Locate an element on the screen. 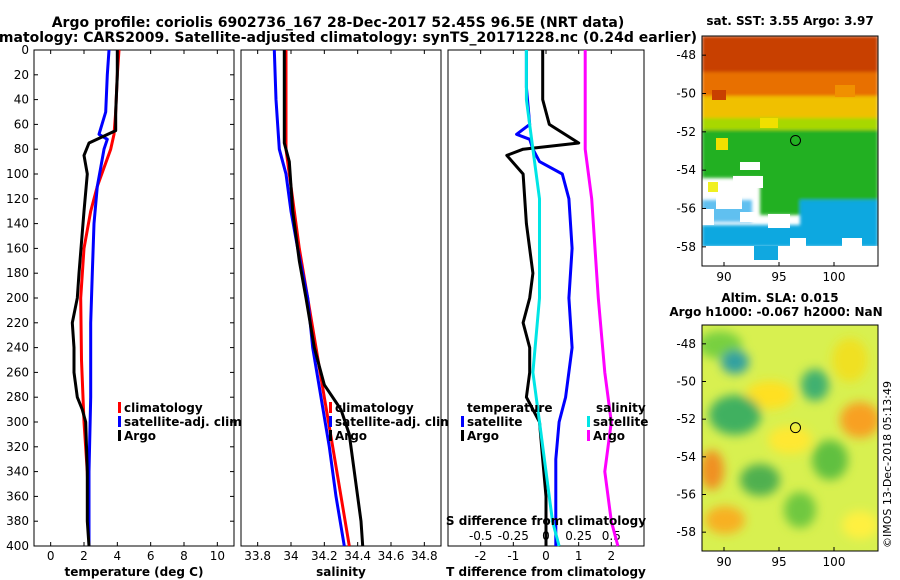  salinity-legend: climatology satellite-adj. clim. Argo is located at coordinates (393, 422).